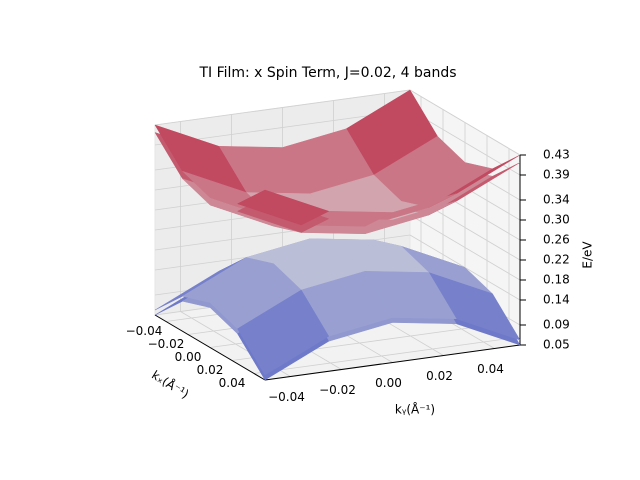 This screenshot has width=640, height=480. What do you see at coordinates (556, 280) in the screenshot?
I see `z-tick-label: 0.18` at bounding box center [556, 280].